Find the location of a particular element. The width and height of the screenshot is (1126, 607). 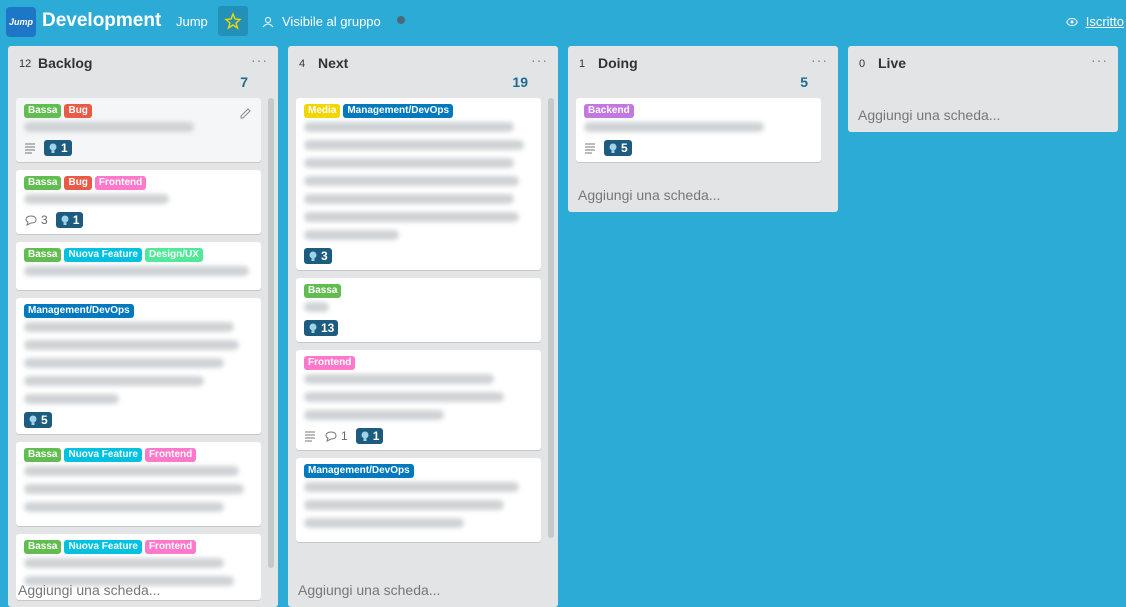

estimate-badge: 1 is located at coordinates (369, 436).